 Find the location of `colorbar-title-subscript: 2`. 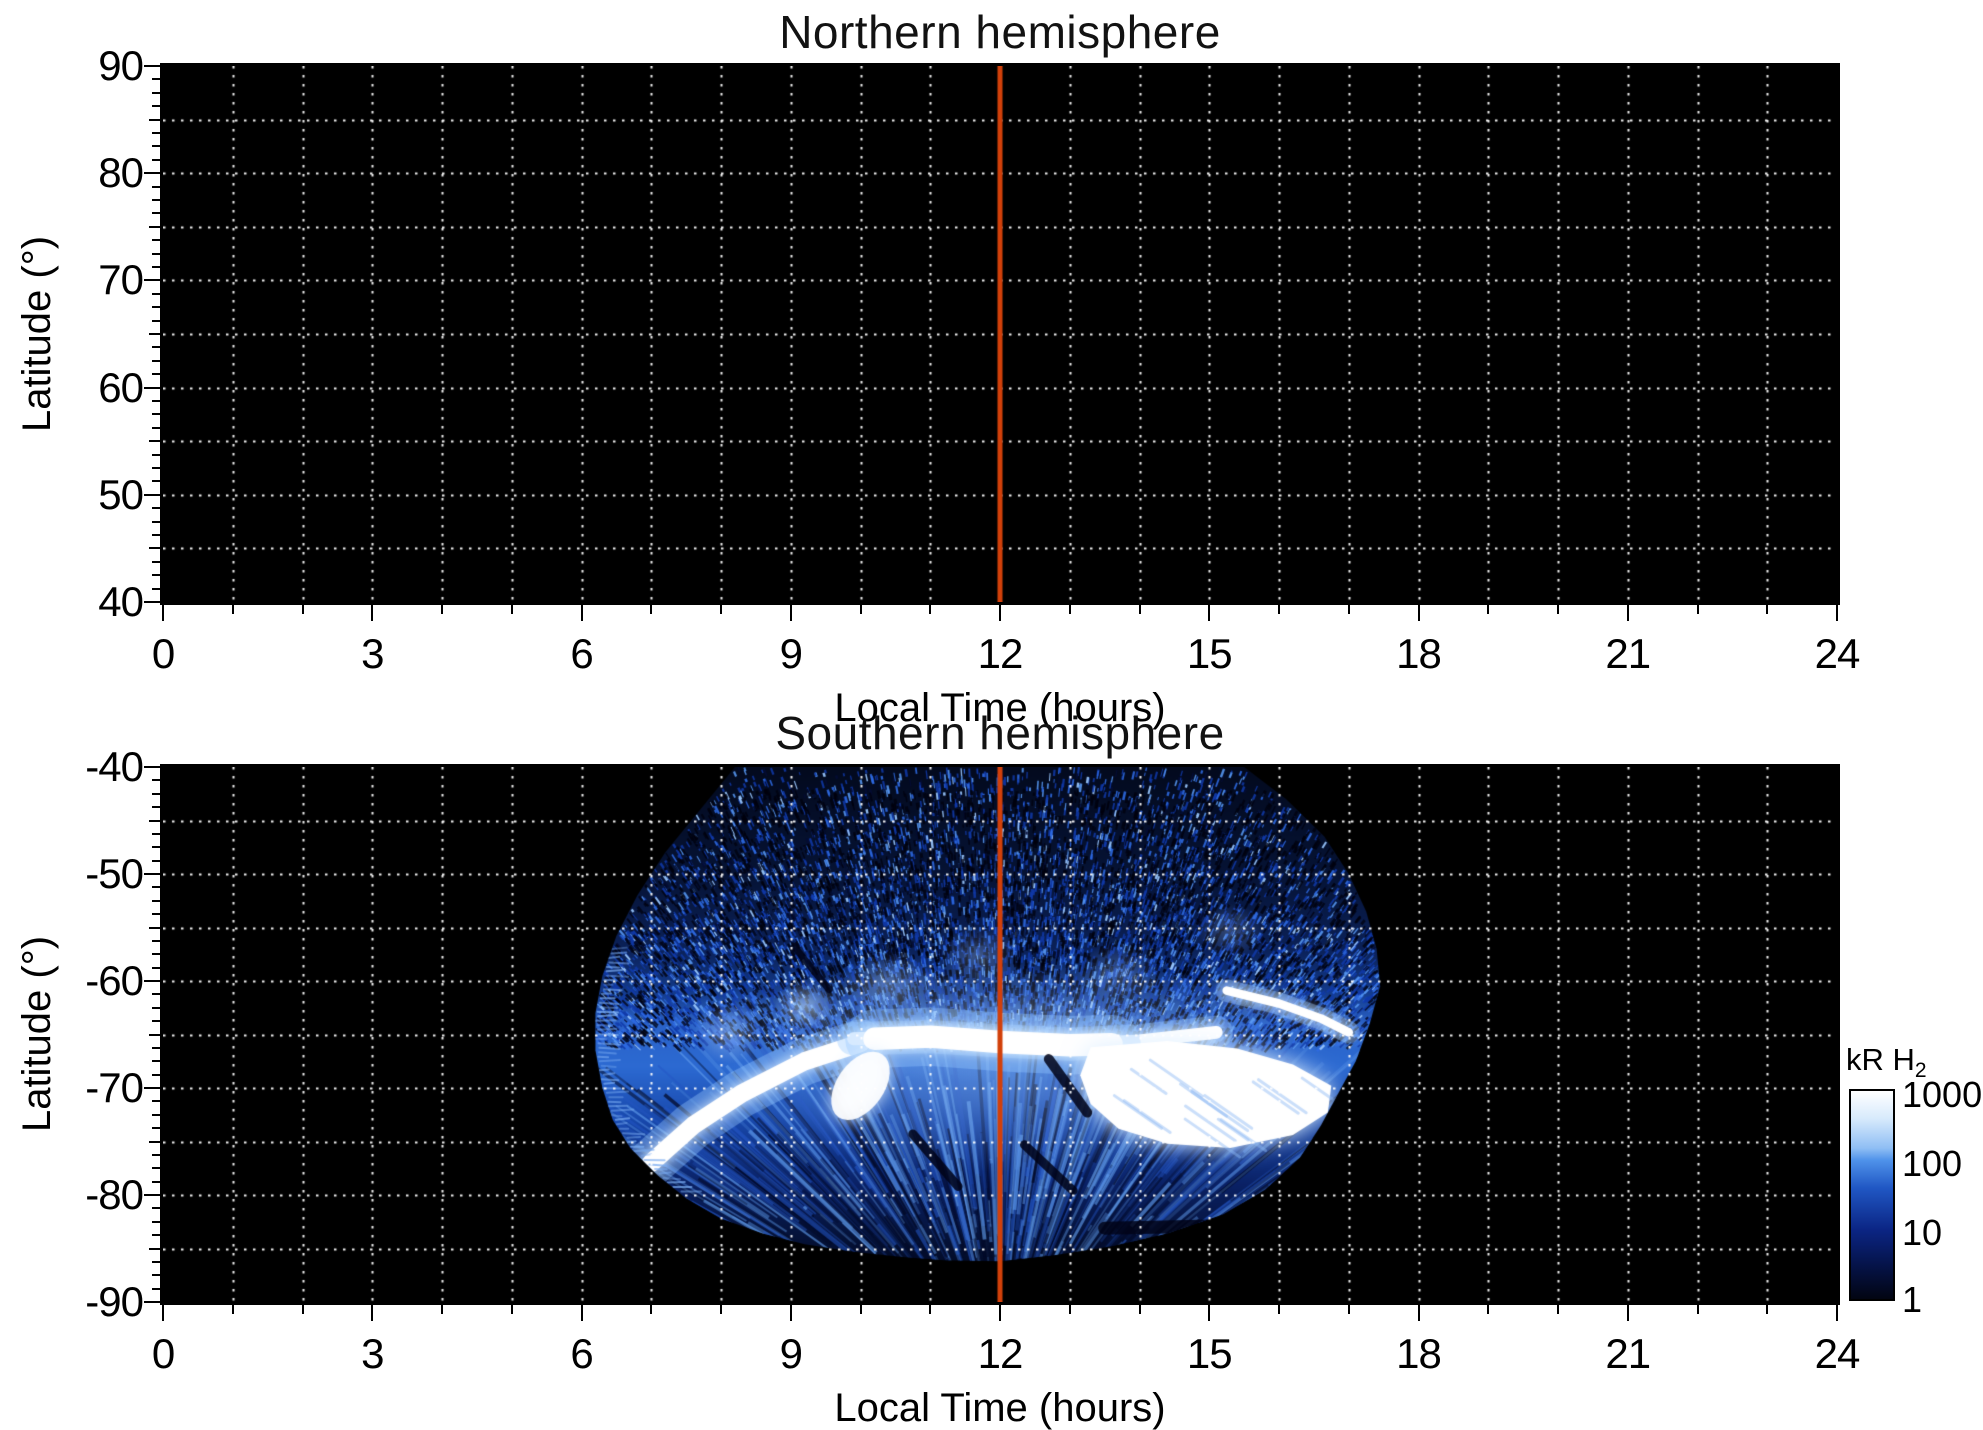

colorbar-title-subscript: 2 is located at coordinates (1920, 1071).